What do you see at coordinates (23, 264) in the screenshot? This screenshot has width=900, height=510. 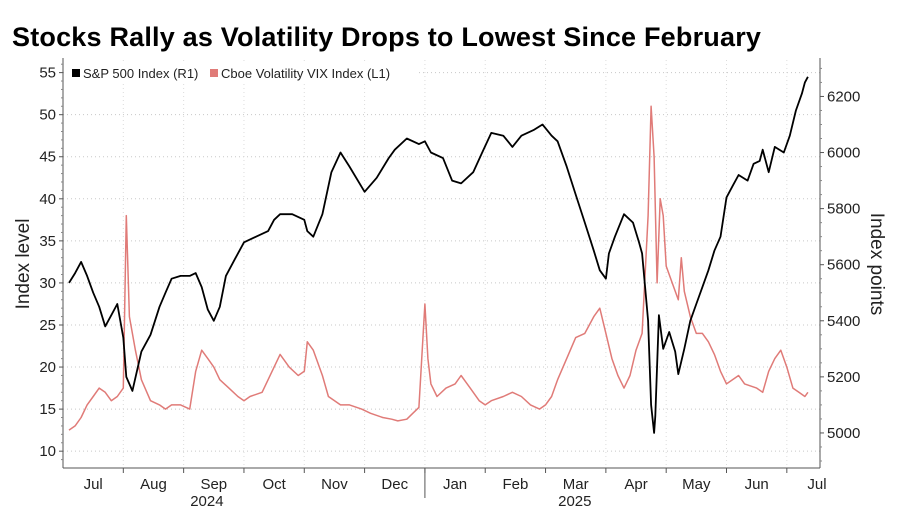 I see `left-axis-title: Index level` at bounding box center [23, 264].